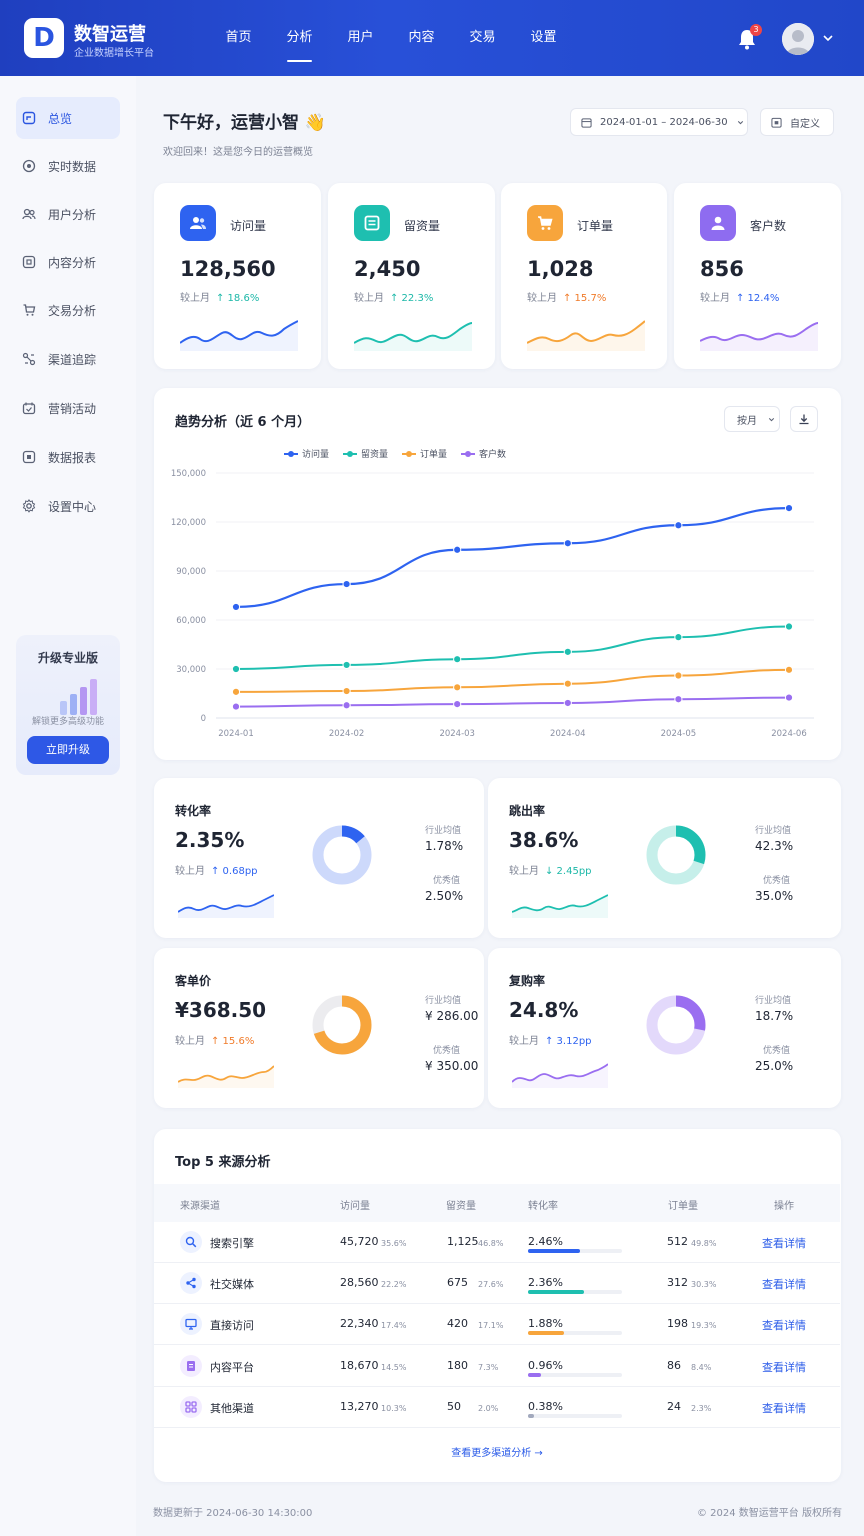  What do you see at coordinates (497, 1284) in the screenshot?
I see `table-row: 社交媒体 28,560 22.2% 675 27.6% 2.36% 312 30.3% 查看详情` at bounding box center [497, 1284].